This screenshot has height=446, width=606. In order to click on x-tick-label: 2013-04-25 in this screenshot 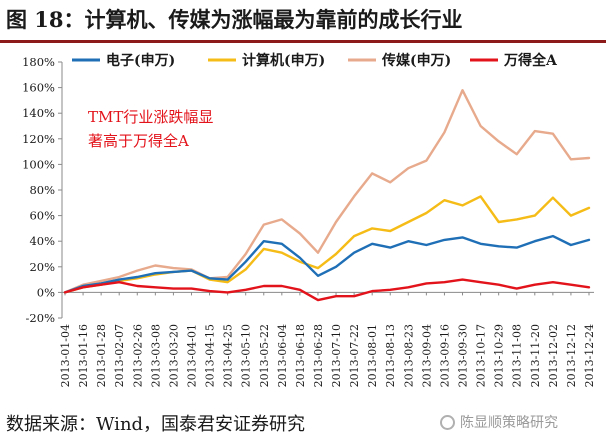, I will do `click(228, 355)`.